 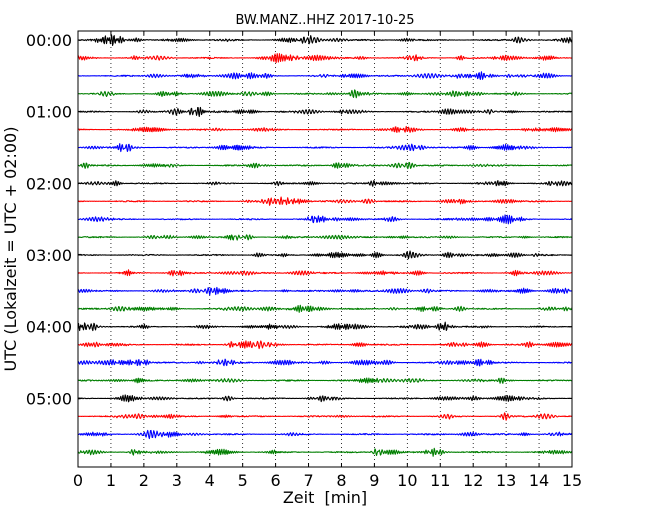 What do you see at coordinates (572, 480) in the screenshot?
I see `x-tick-label: 15` at bounding box center [572, 480].